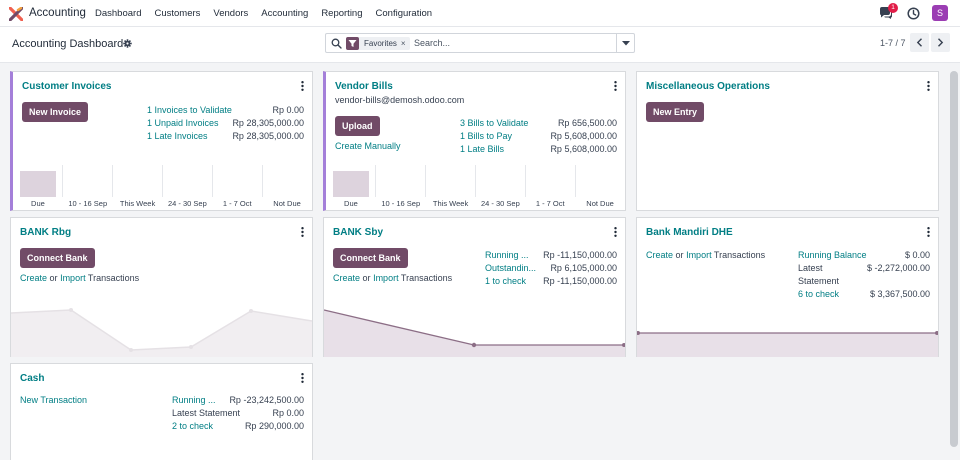 The height and width of the screenshot is (460, 960). What do you see at coordinates (231, 13) in the screenshot?
I see `menu-vendors: Vendors` at bounding box center [231, 13].